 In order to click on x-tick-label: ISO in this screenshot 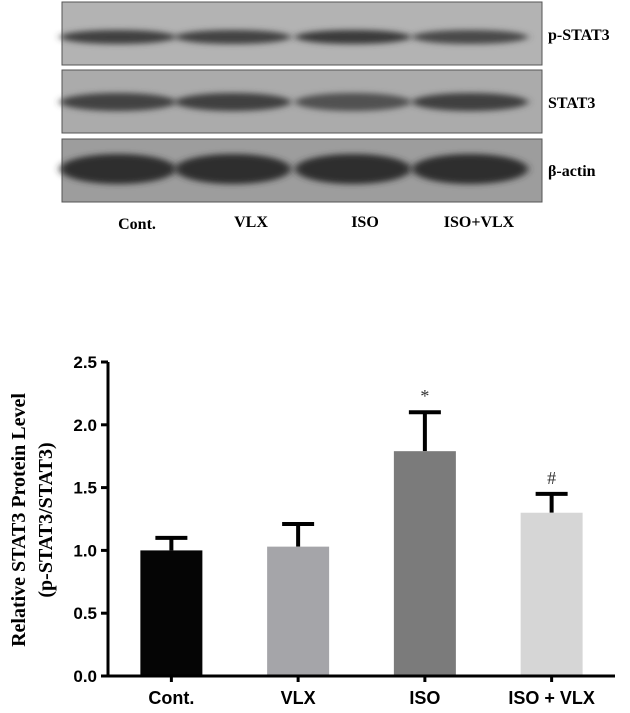, I will do `click(424, 698)`.